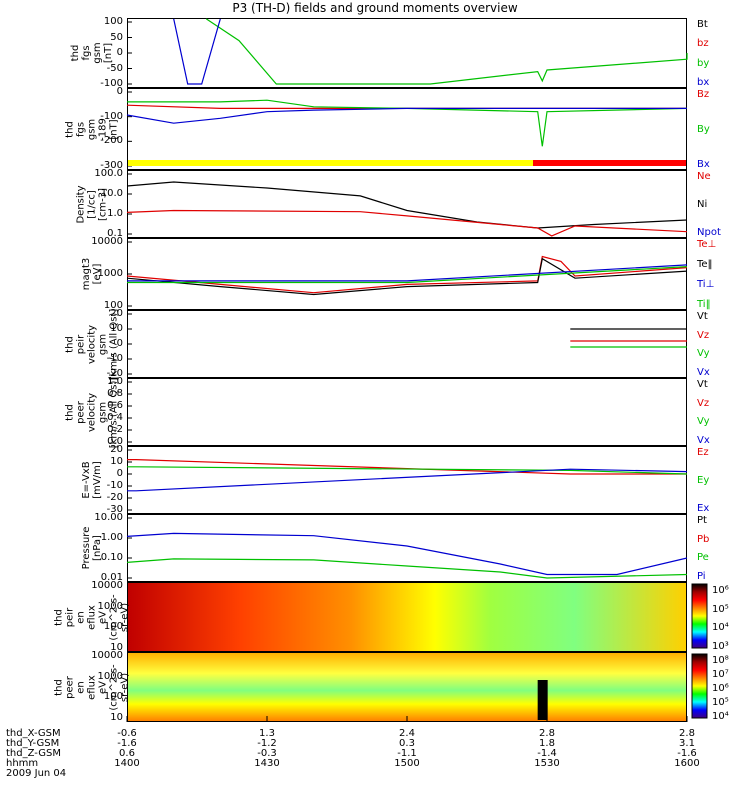 This screenshot has height=800, width=750. What do you see at coordinates (127, 763) in the screenshot?
I see `x-axis-value: 1400` at bounding box center [127, 763].